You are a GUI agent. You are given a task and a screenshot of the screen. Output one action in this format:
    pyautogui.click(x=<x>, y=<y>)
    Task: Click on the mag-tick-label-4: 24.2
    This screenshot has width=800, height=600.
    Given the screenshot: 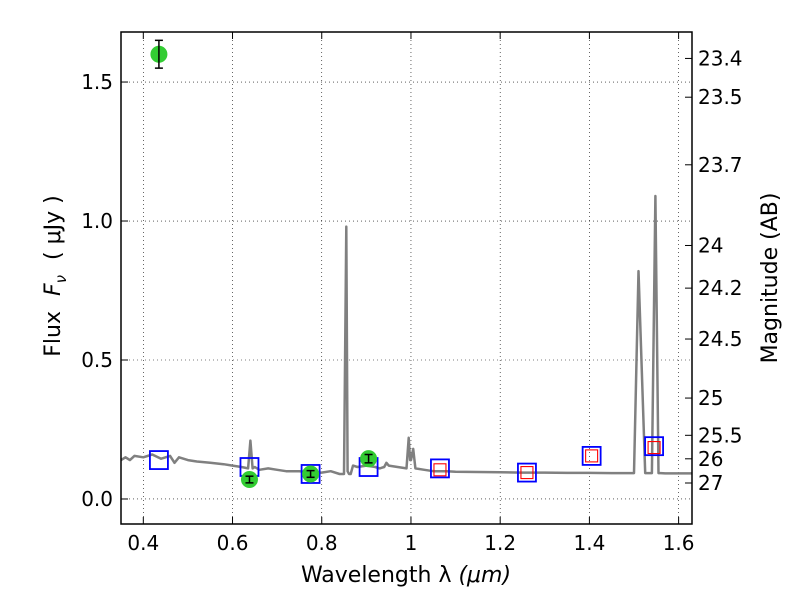 What is the action you would take?
    pyautogui.click(x=720, y=288)
    